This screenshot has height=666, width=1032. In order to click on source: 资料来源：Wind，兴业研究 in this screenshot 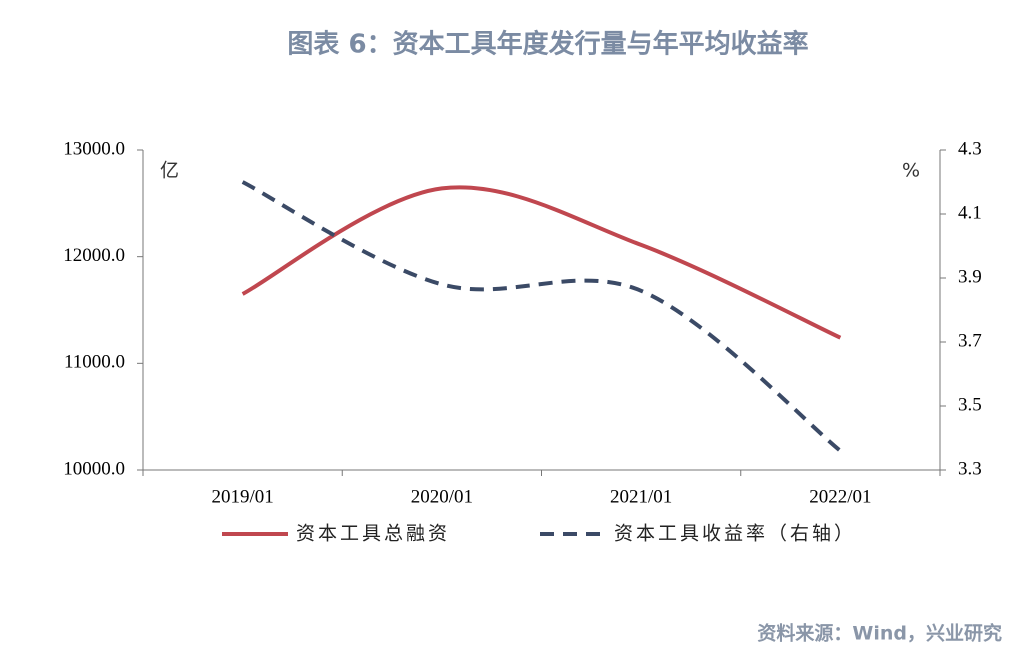, I will do `click(879, 633)`.